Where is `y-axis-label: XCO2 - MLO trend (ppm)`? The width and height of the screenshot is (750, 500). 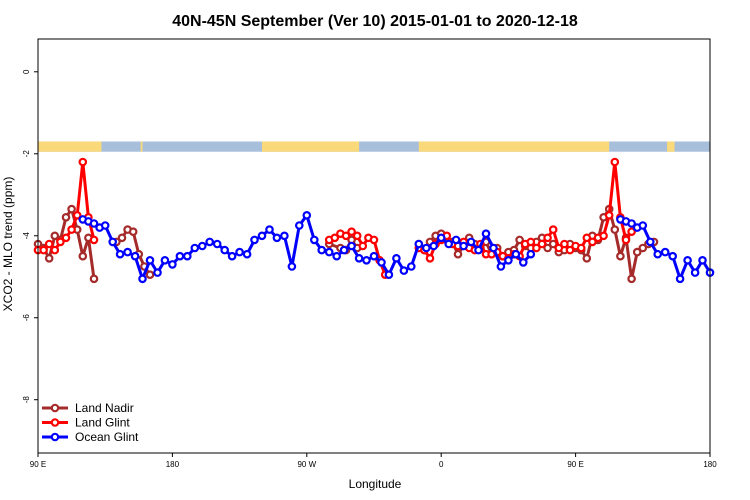
y-axis-label: XCO2 - MLO trend (ppm) is located at coordinates (8, 244).